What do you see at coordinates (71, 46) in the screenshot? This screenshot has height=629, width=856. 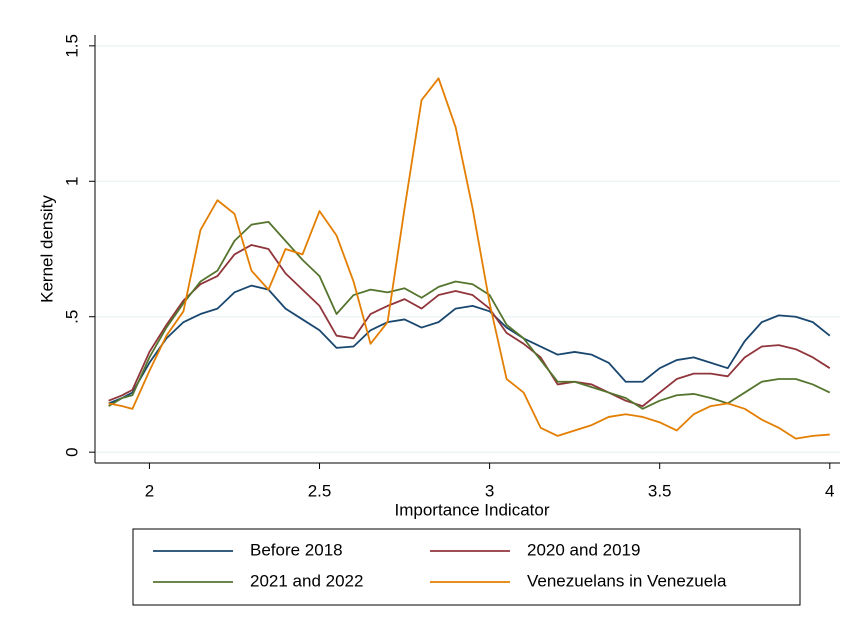 I see `y-tick-label: 1.5` at bounding box center [71, 46].